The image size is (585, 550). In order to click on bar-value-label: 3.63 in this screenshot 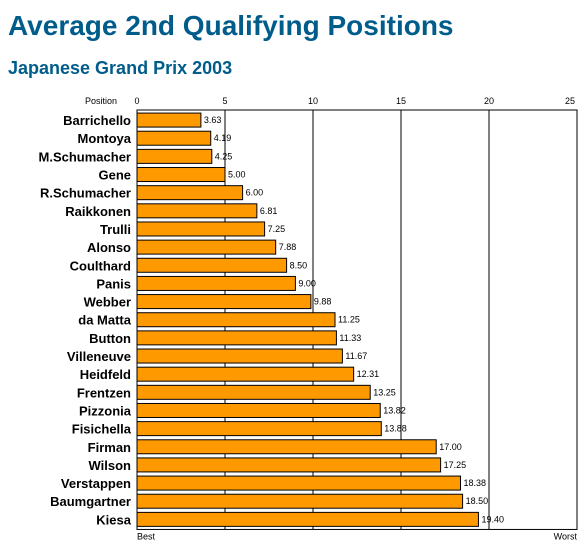, I will do `click(213, 120)`.